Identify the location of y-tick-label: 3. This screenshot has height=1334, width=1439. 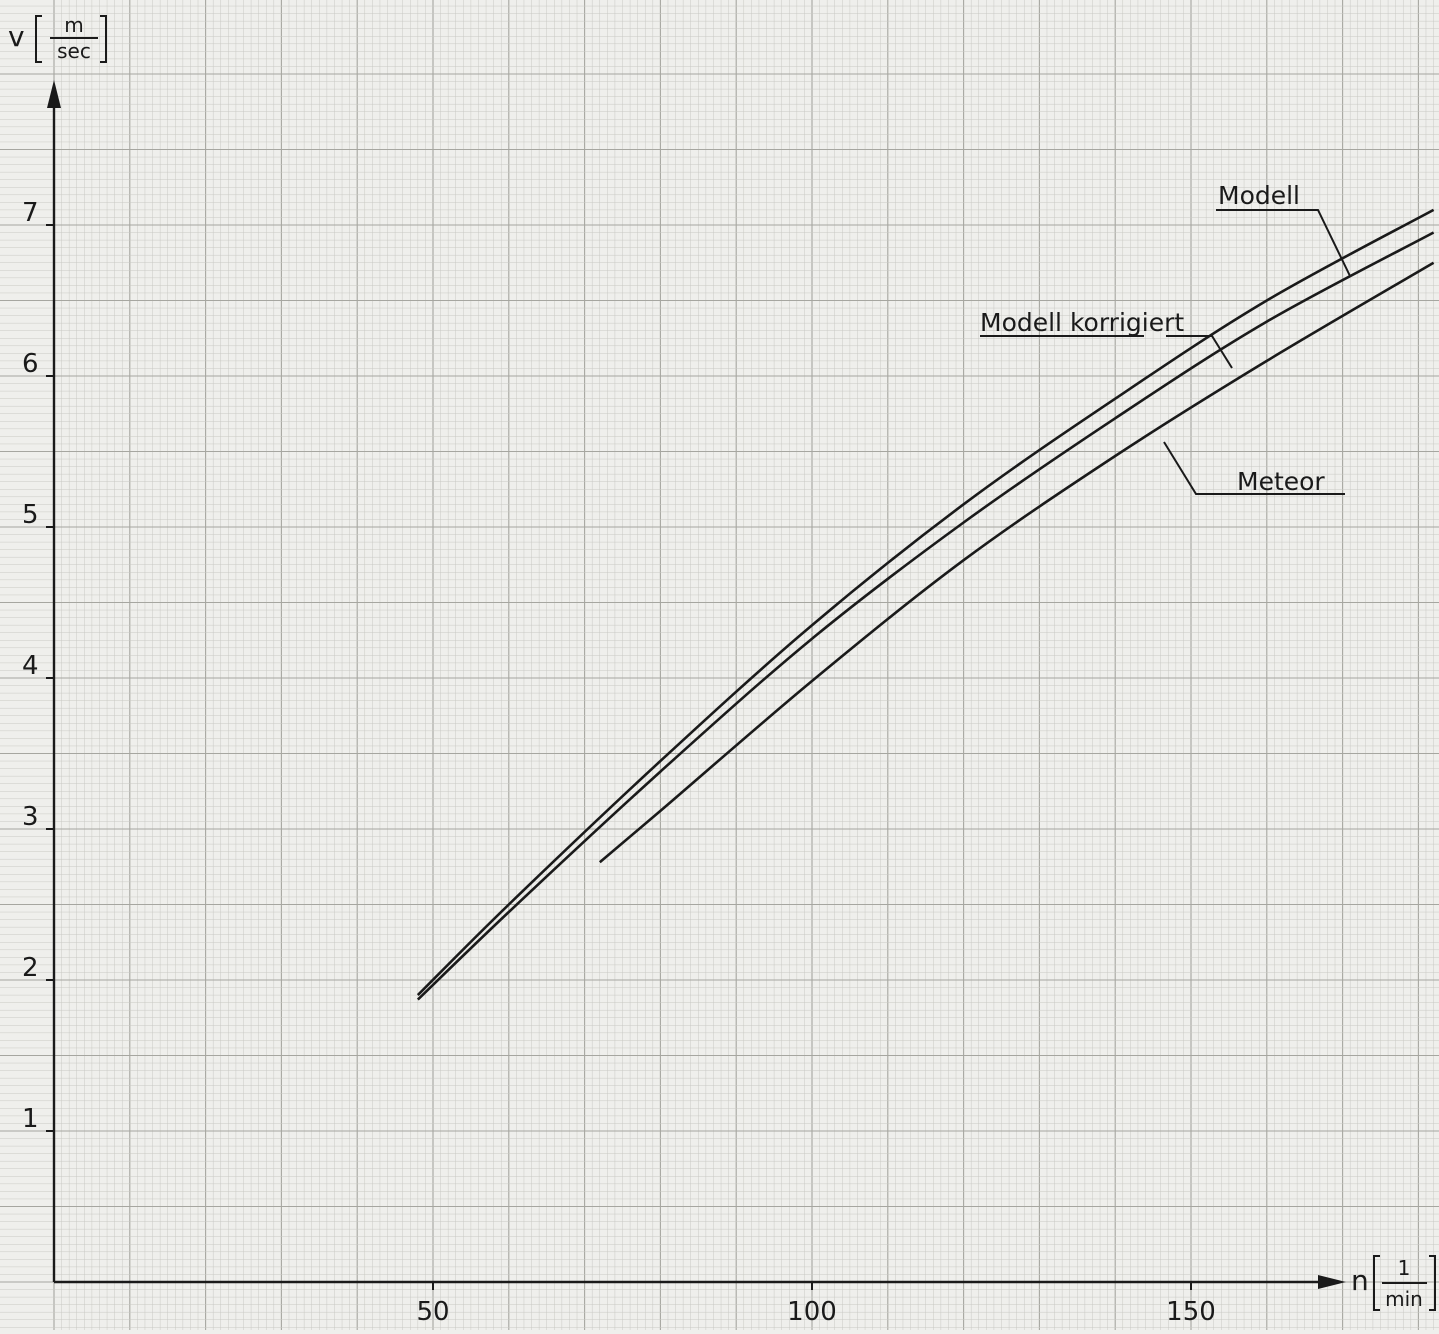
(30, 817).